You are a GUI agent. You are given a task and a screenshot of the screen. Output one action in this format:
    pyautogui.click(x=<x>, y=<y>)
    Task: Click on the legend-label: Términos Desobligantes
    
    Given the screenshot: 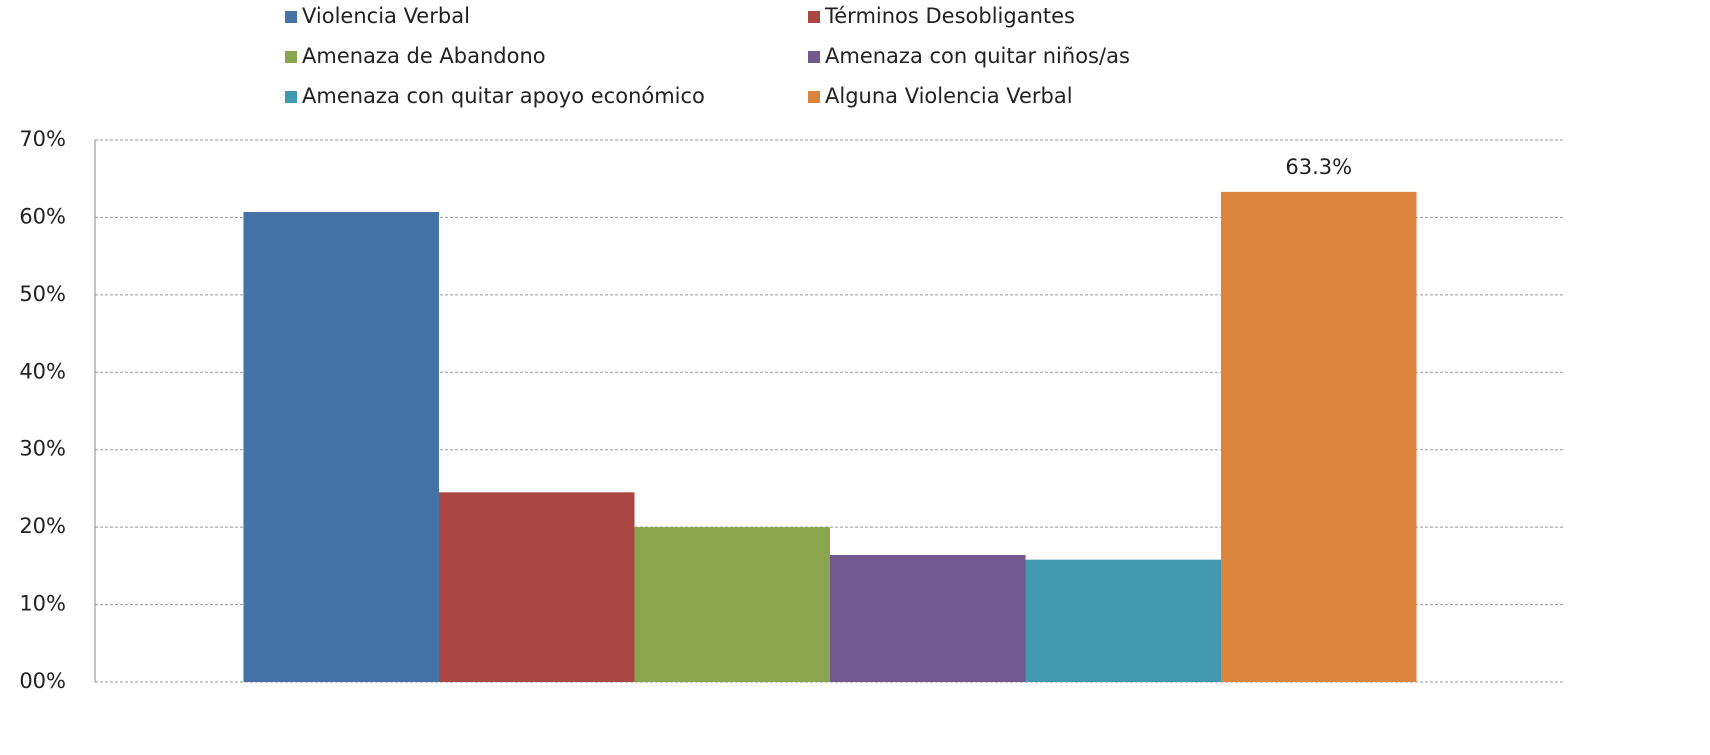 What is the action you would take?
    pyautogui.click(x=949, y=16)
    